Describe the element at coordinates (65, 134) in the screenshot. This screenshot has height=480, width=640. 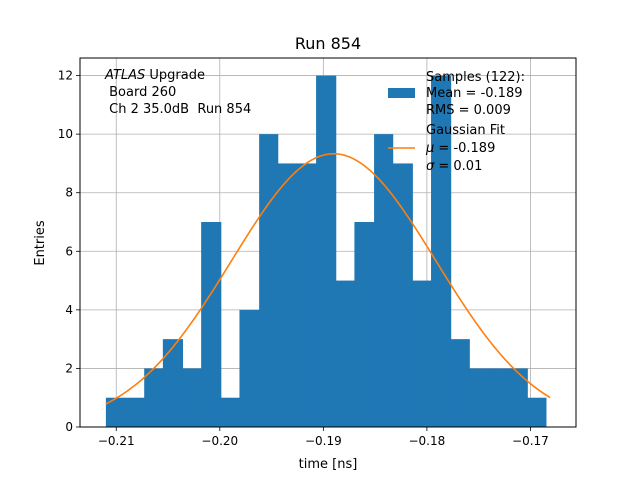
I see `y-tick-label: 10` at that location.